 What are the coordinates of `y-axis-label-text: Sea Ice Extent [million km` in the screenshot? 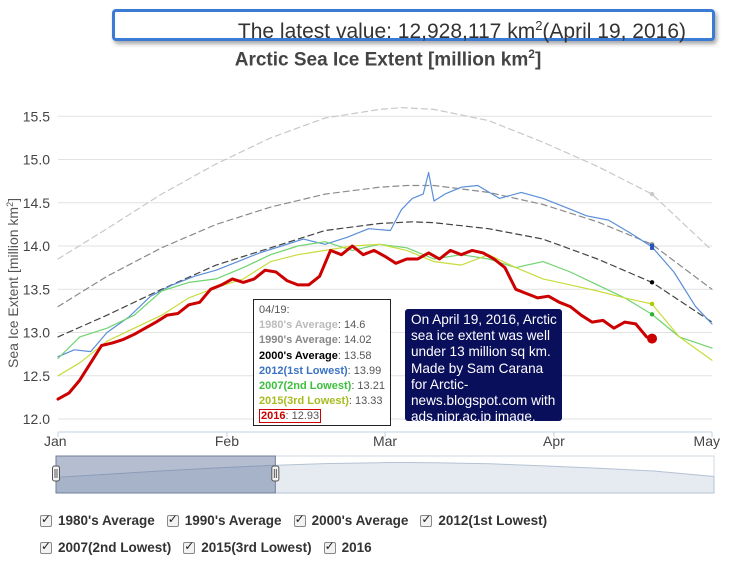 It's located at (13, 287).